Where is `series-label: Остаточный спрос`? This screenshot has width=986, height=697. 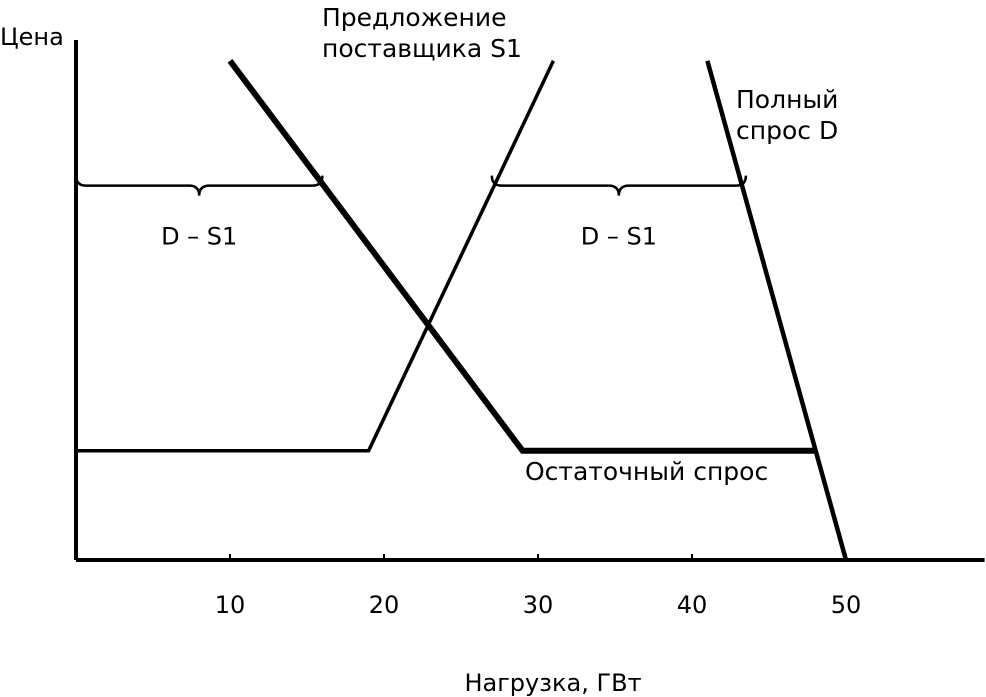
series-label: Остаточный спрос is located at coordinates (647, 471).